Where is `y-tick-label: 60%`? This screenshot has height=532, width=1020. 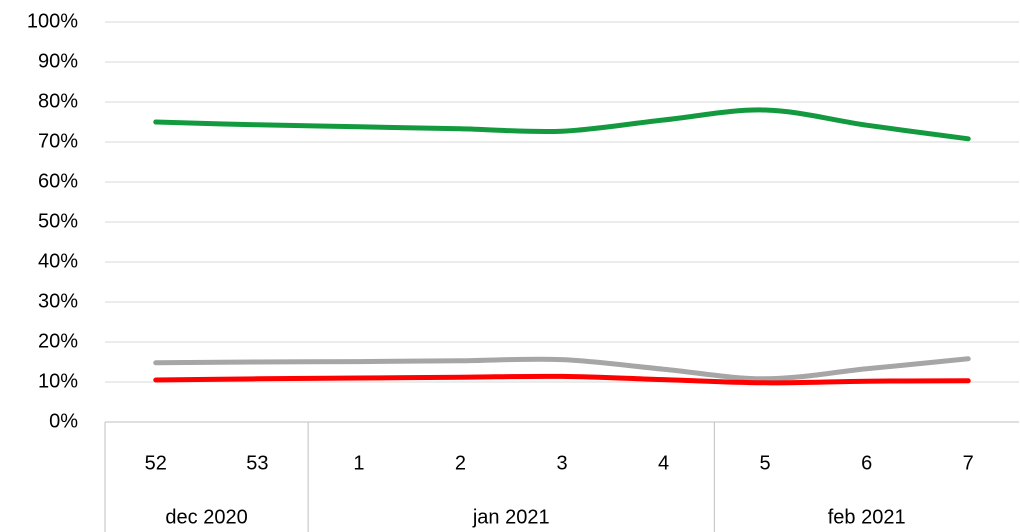 y-tick-label: 60% is located at coordinates (58, 181).